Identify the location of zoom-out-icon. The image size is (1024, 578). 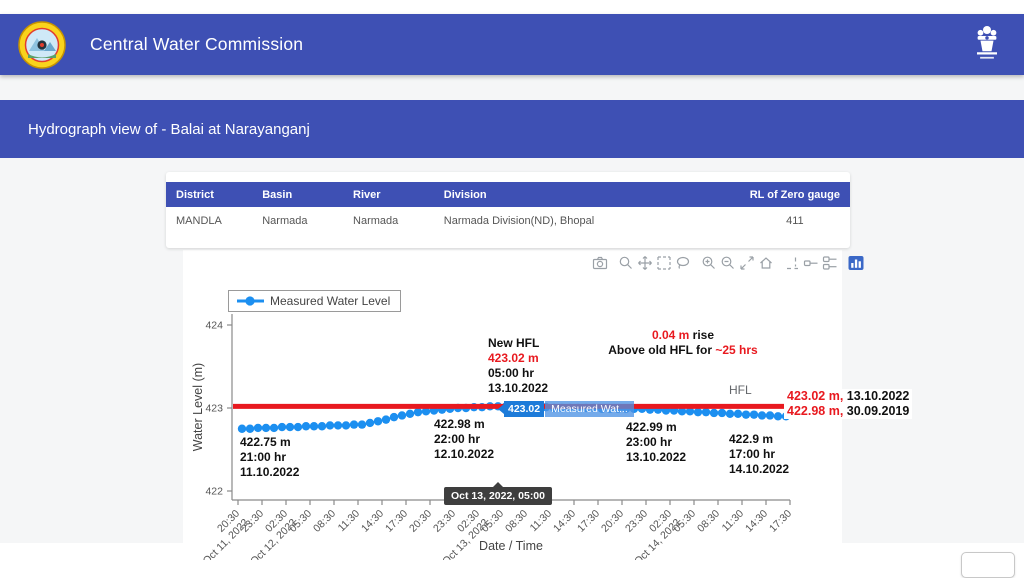
(727, 262).